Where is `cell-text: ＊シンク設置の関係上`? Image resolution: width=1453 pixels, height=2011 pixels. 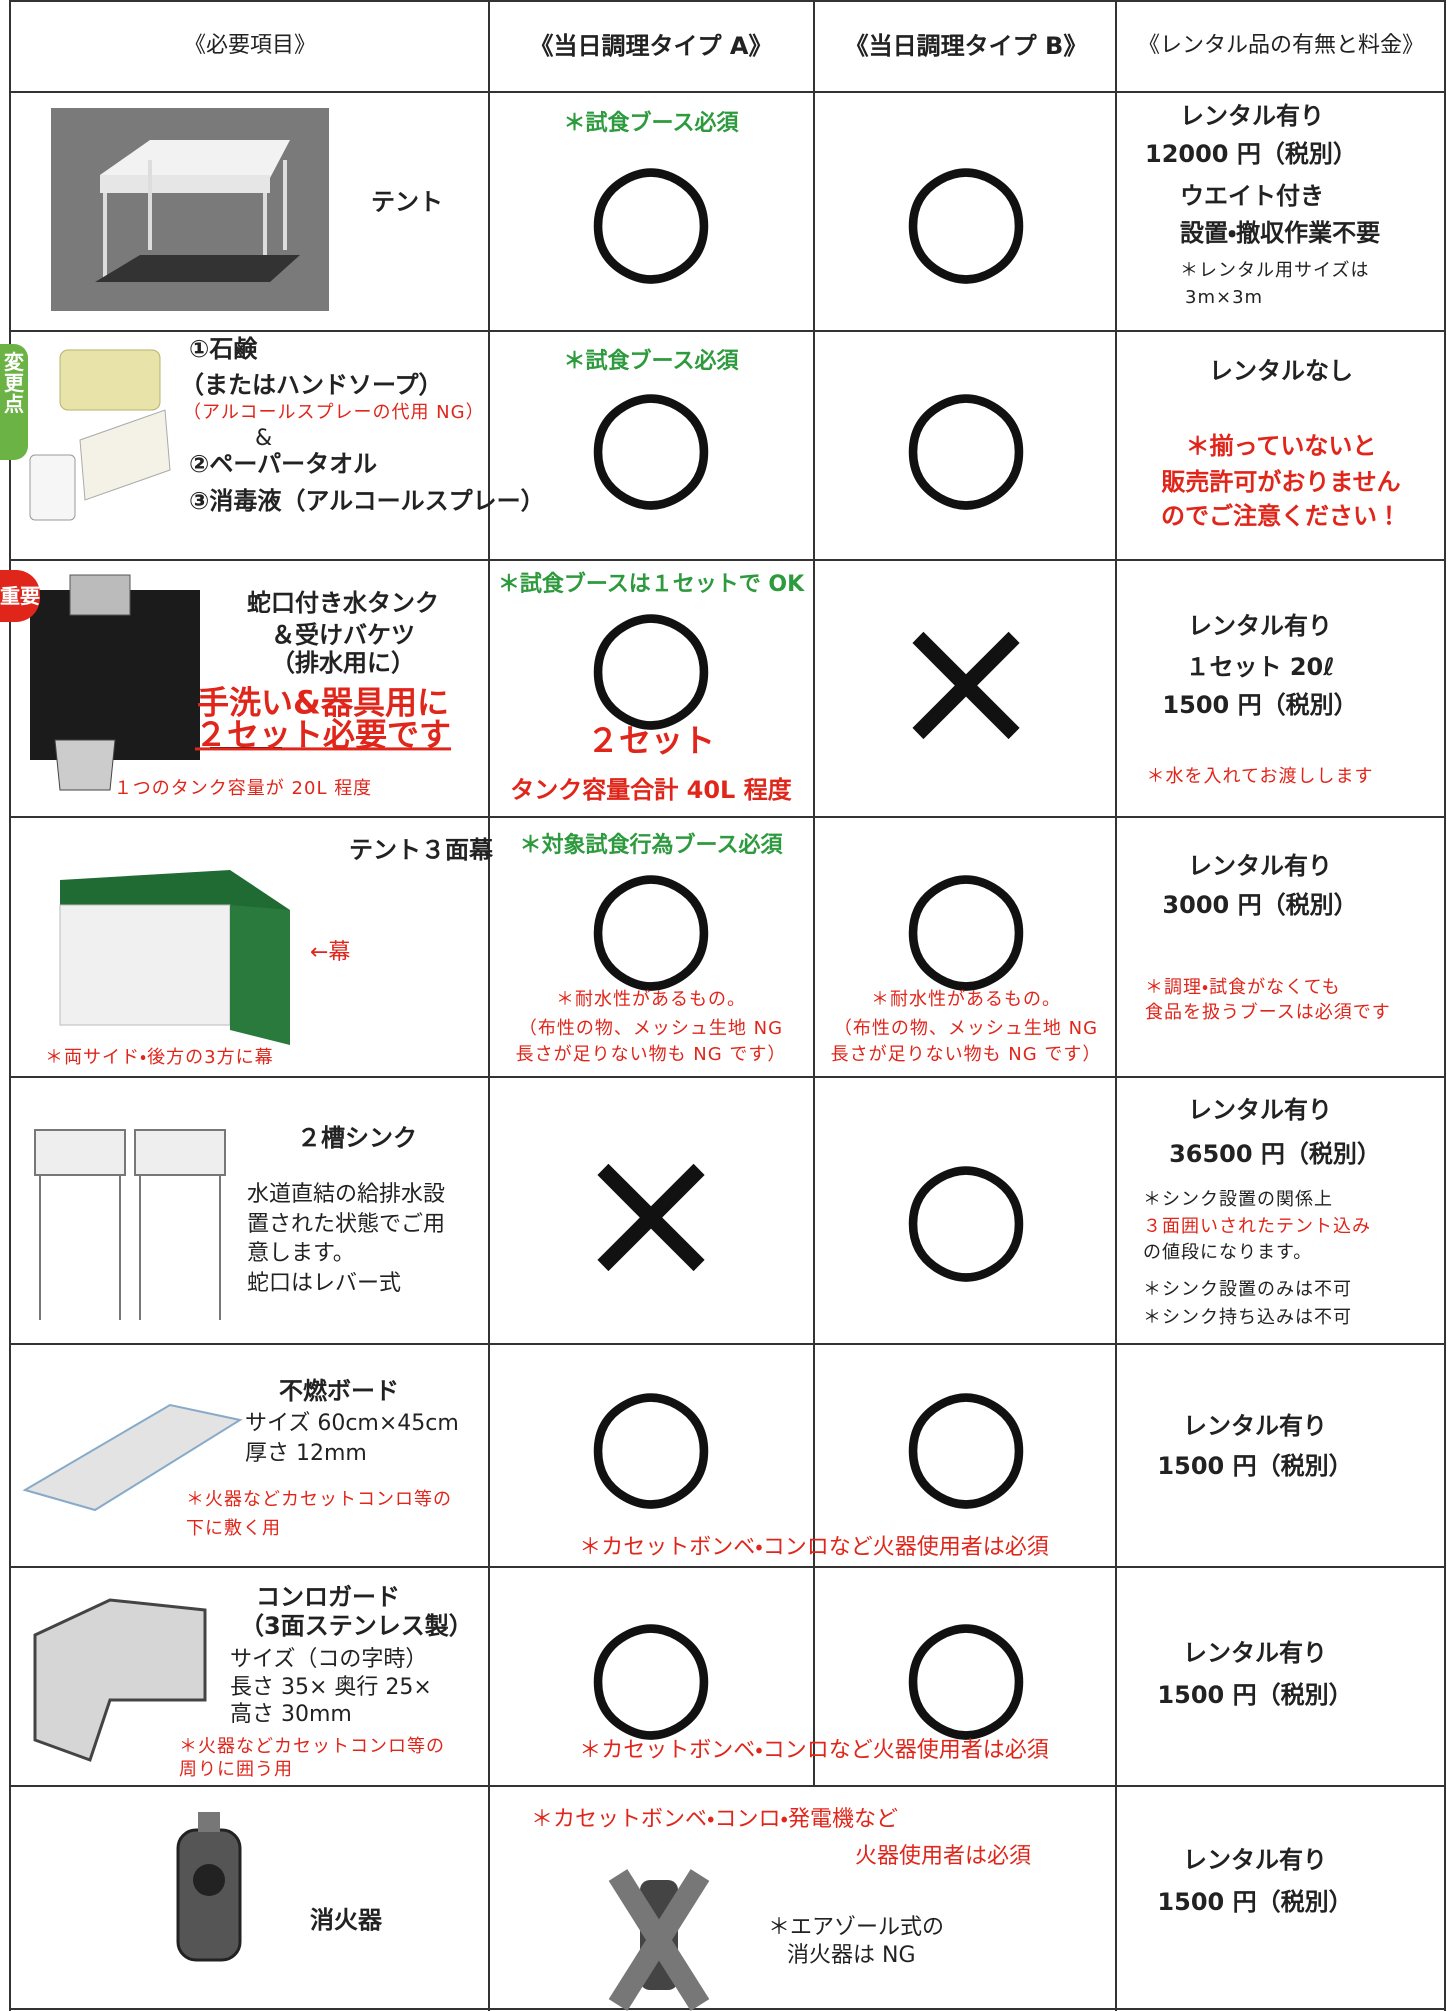
cell-text: ＊シンク設置の関係上 is located at coordinates (1238, 1200).